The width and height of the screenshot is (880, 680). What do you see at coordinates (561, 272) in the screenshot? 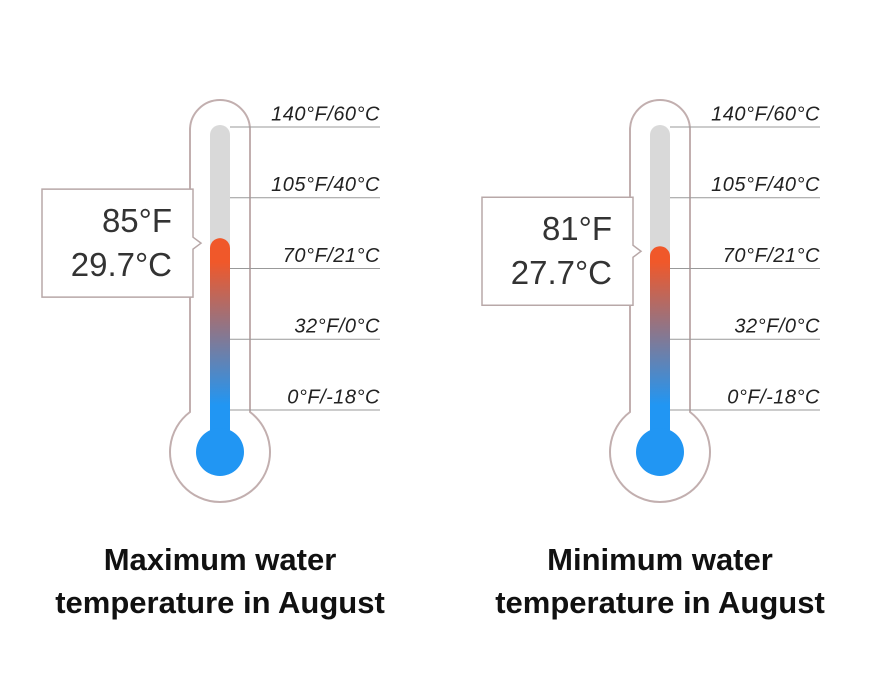
I see `value-label: 27.7°C` at bounding box center [561, 272].